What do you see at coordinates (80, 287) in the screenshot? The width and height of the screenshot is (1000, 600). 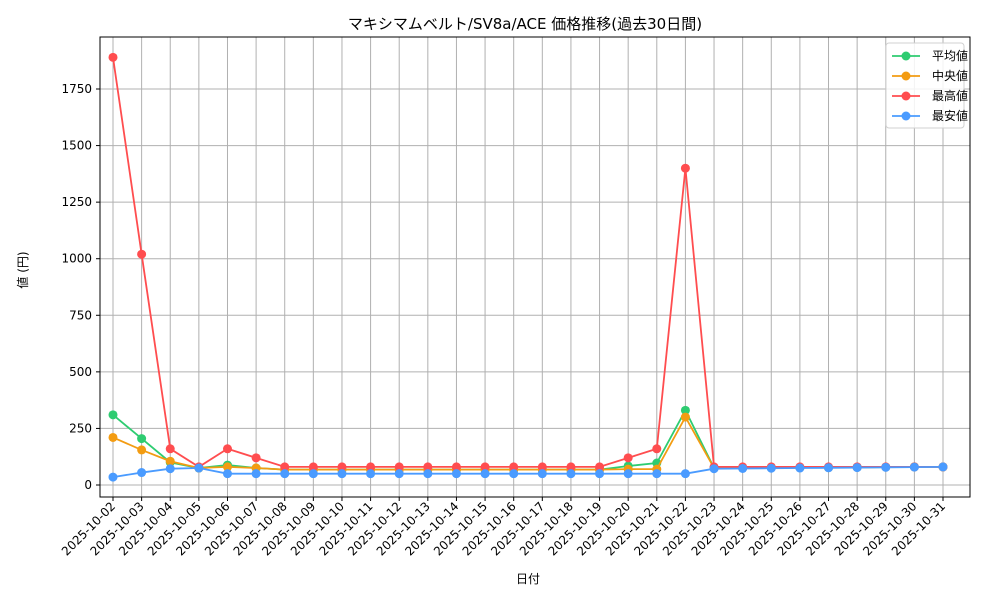 I see `y-axis: 0 250 500 750 1000 1250 1500 1750` at bounding box center [80, 287].